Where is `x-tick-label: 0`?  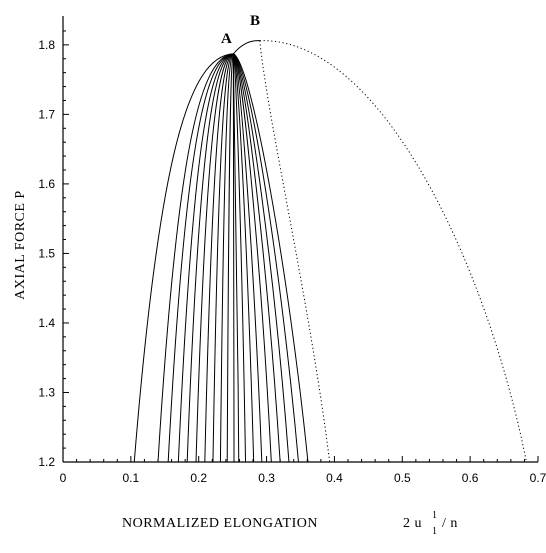 x-tick-label: 0 is located at coordinates (63, 478).